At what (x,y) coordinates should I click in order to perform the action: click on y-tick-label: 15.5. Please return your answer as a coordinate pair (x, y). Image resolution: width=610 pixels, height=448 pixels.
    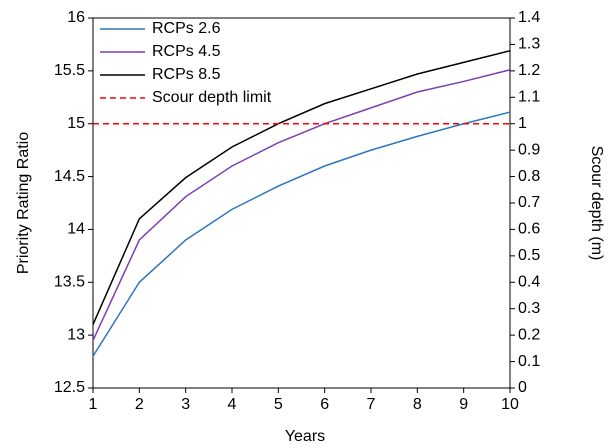
    Looking at the image, I should click on (69, 70).